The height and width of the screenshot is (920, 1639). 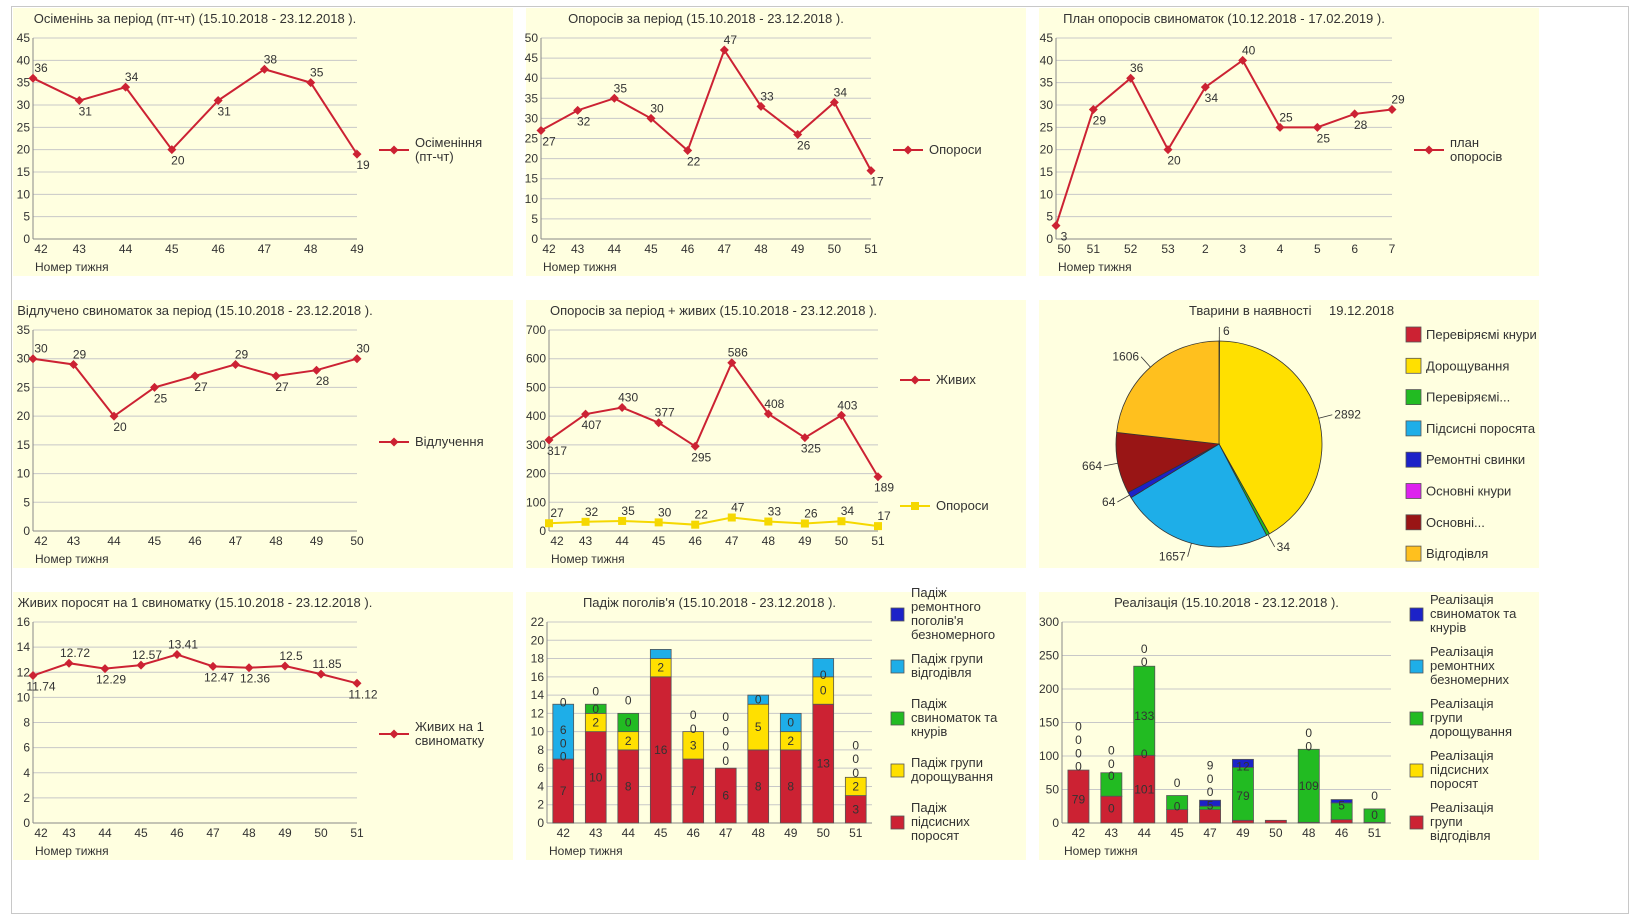 I want to click on x-tick-label: 42, so click(x=41, y=833).